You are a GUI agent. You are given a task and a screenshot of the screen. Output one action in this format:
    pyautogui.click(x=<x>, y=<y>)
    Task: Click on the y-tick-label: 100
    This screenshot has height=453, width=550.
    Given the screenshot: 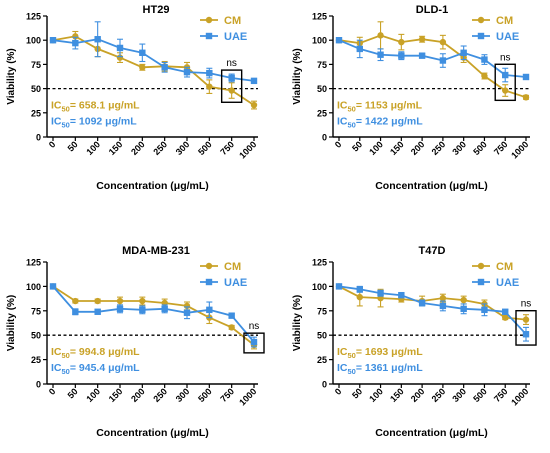 What is the action you would take?
    pyautogui.click(x=319, y=287)
    